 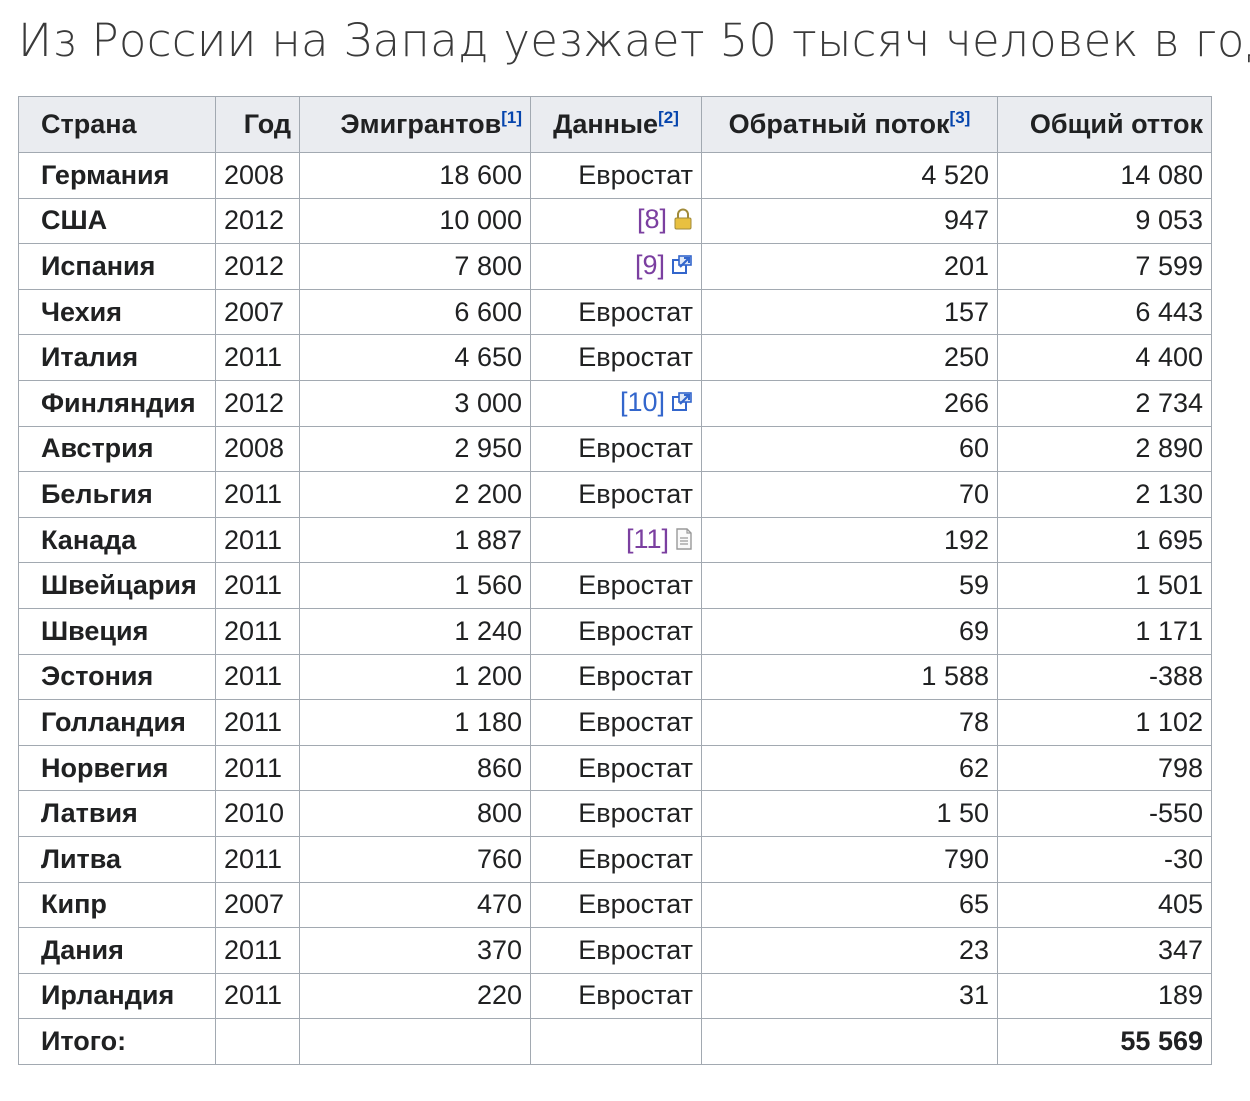 I want to click on cell-return: 65, so click(x=849, y=905).